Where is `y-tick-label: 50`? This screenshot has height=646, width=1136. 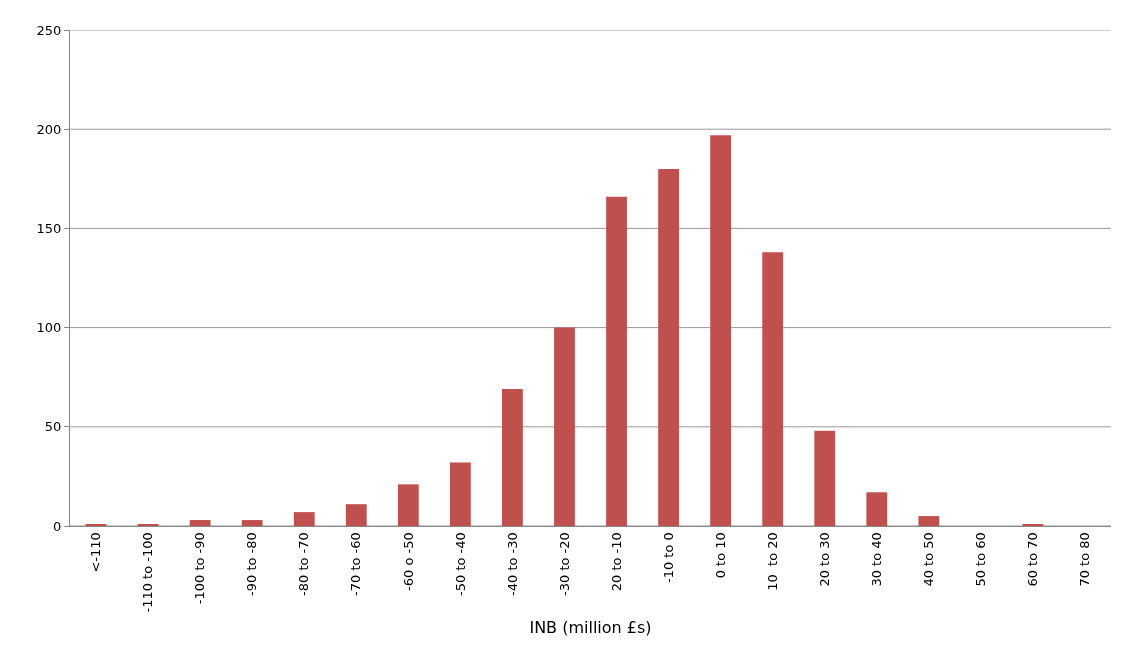
y-tick-label: 50 is located at coordinates (53, 427).